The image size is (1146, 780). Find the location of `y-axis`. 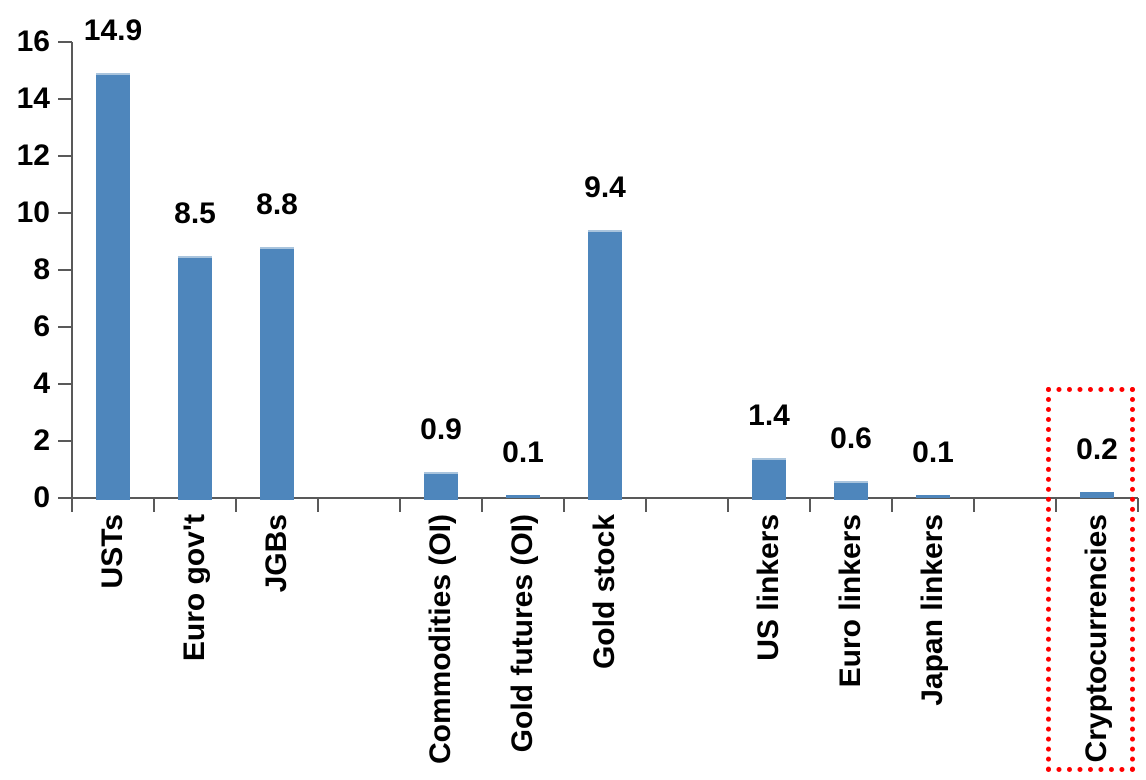

y-axis is located at coordinates (72, 271).